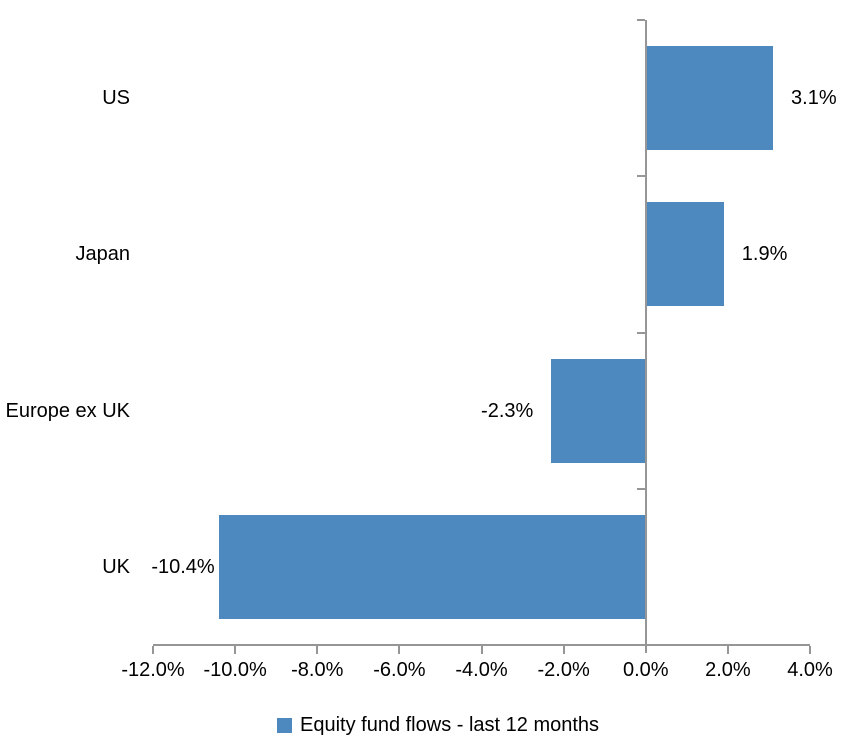 Image resolution: width=852 pixels, height=747 pixels. I want to click on x-tick-label--6-0-: -6.0%, so click(399, 670).